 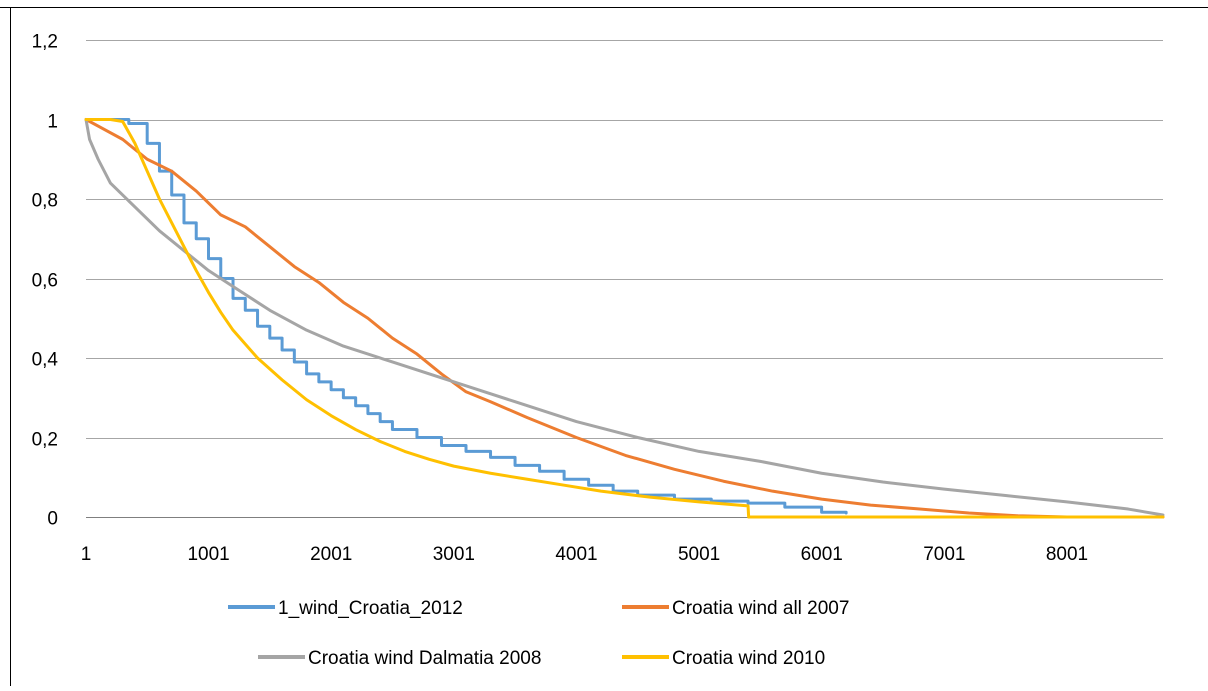 What do you see at coordinates (576, 554) in the screenshot?
I see `x-tick-label: 4001` at bounding box center [576, 554].